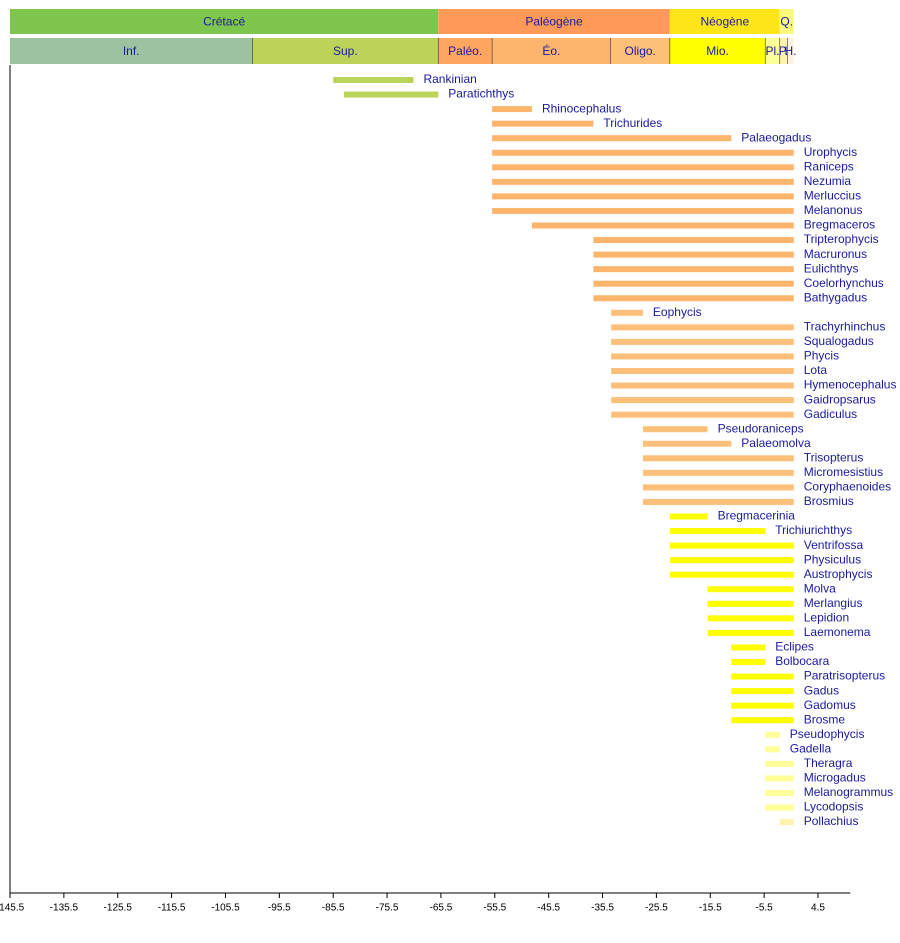 The width and height of the screenshot is (900, 943). What do you see at coordinates (333, 908) in the screenshot?
I see `x-tick-label: -85.5` at bounding box center [333, 908].